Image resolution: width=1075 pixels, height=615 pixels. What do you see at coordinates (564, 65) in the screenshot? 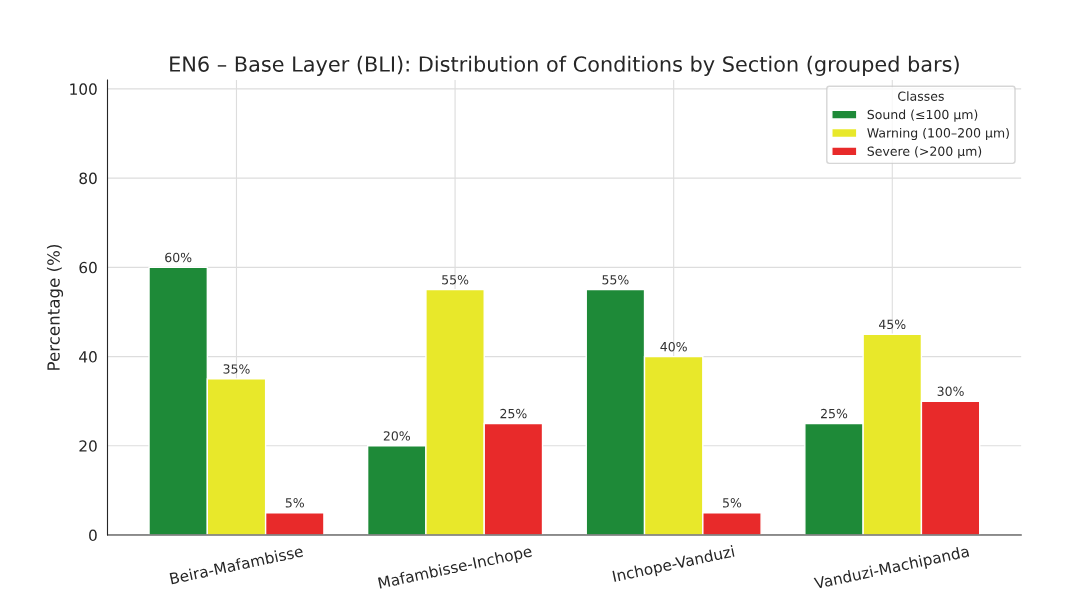
I see `chart-title: EN6 – Base Layer (BLI): Distribution of Conditions by Section (grouped bars)` at bounding box center [564, 65].